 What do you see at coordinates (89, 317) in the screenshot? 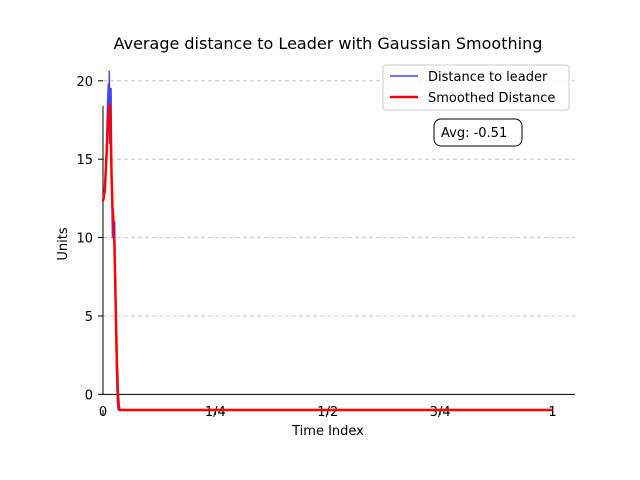
I see `y-tick-label: 5` at bounding box center [89, 317].